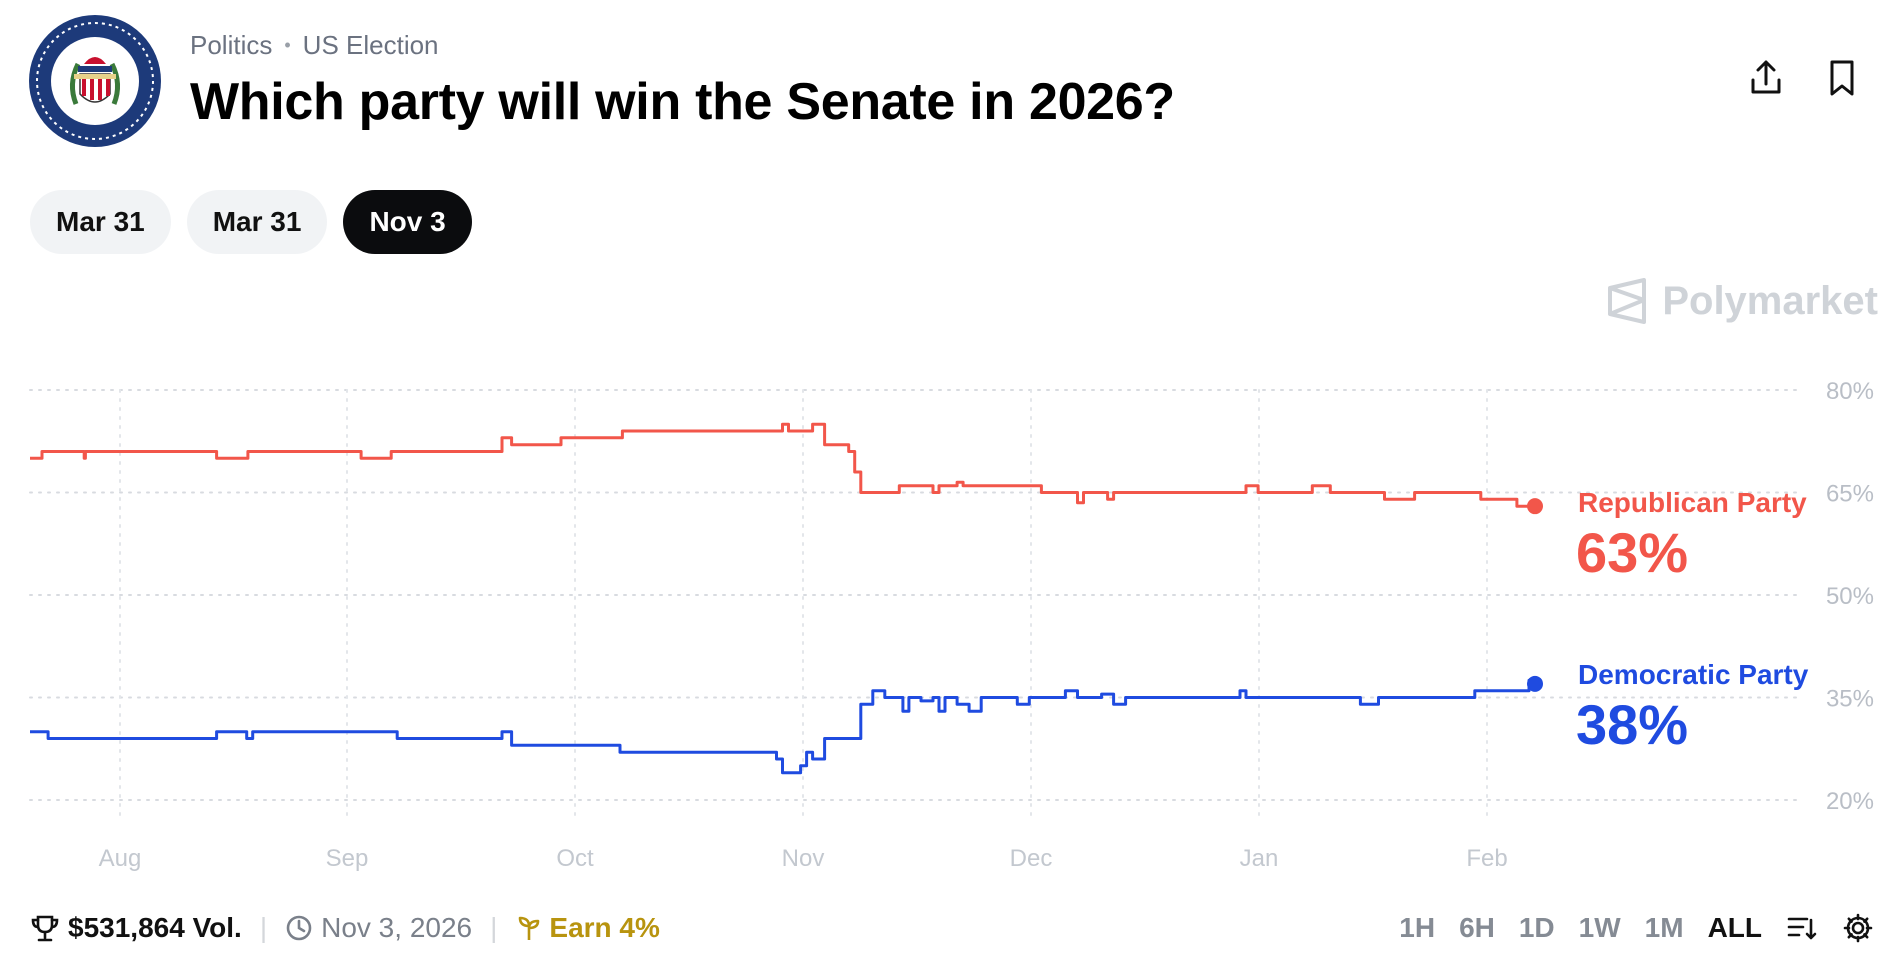 The width and height of the screenshot is (1894, 980). Describe the element at coordinates (1599, 927) in the screenshot. I see `range-1w: 1W` at that location.